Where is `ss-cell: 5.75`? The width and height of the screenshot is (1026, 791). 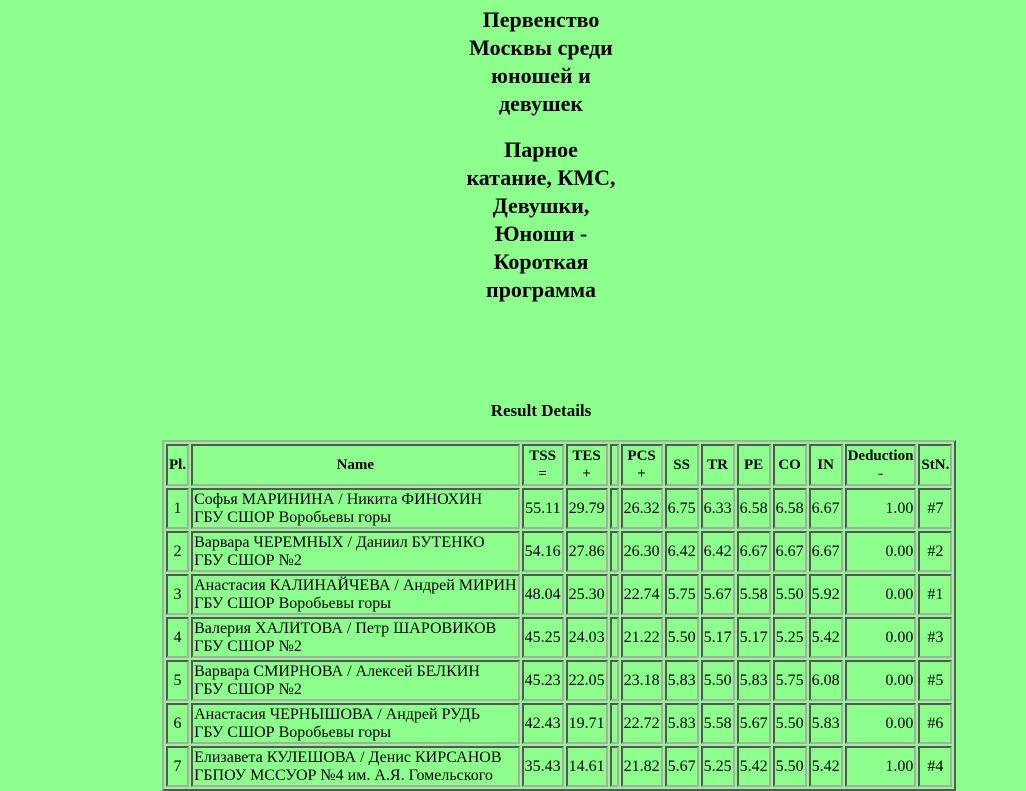 ss-cell: 5.75 is located at coordinates (681, 594).